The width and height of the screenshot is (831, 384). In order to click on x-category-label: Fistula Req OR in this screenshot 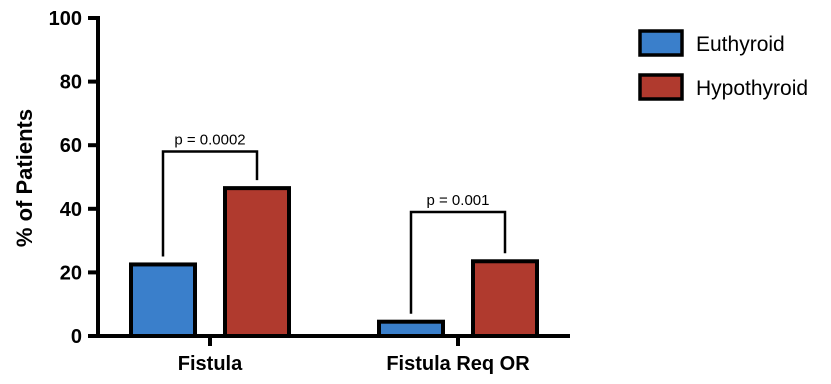, I will do `click(458, 364)`.